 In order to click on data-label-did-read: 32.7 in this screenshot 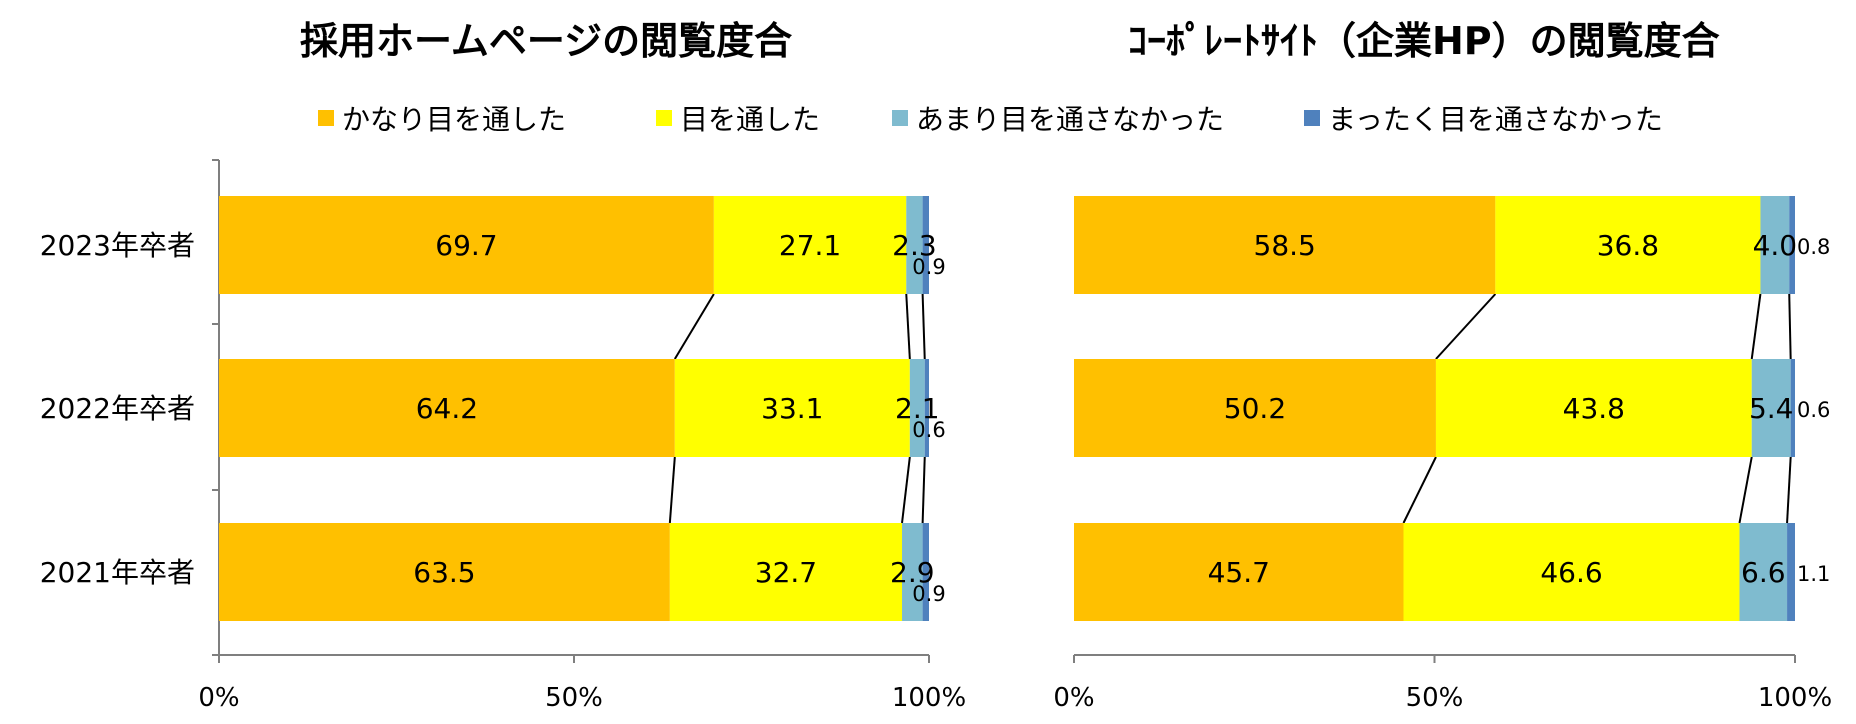, I will do `click(786, 572)`.